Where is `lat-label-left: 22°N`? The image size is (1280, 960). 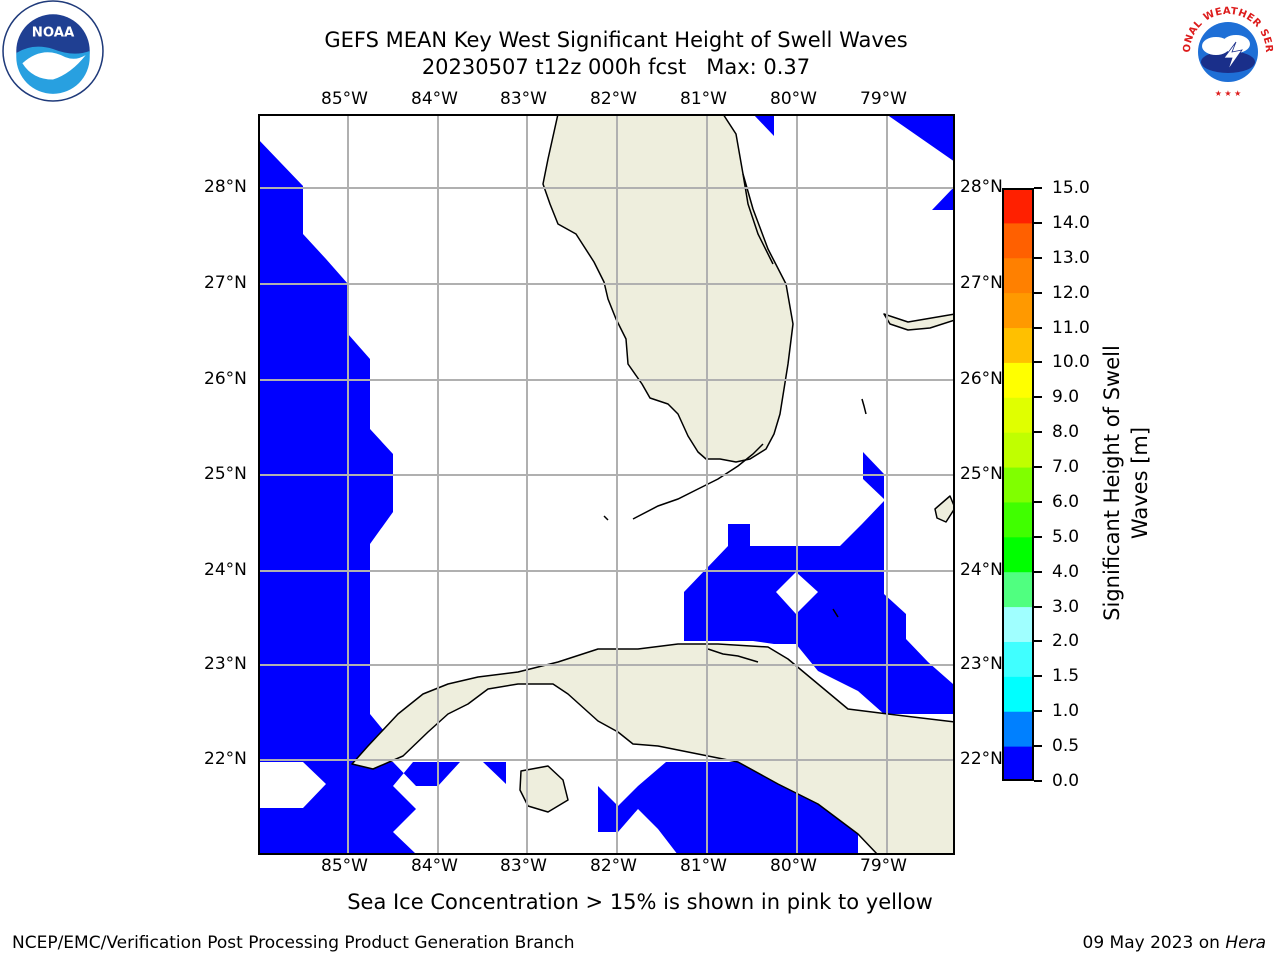
lat-label-left: 22°N is located at coordinates (225, 759).